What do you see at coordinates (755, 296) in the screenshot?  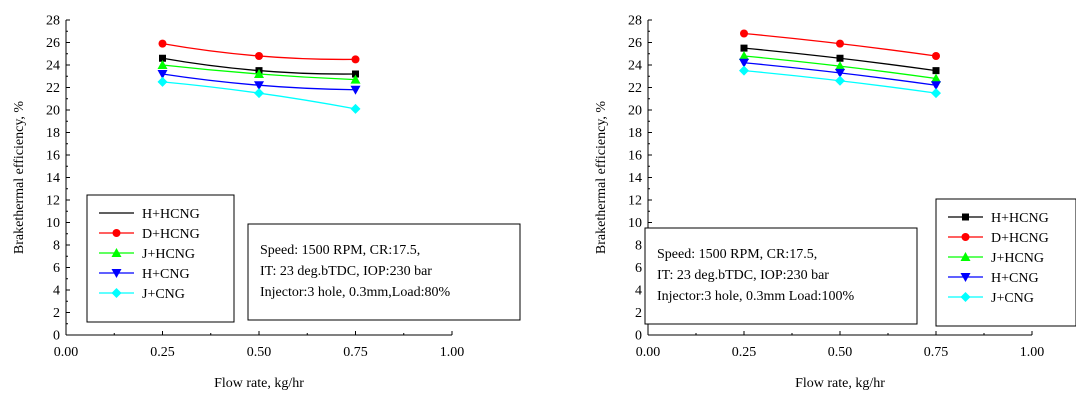 I see `annotation-line: Injector:3 hole, 0.3mm Load:100%` at bounding box center [755, 296].